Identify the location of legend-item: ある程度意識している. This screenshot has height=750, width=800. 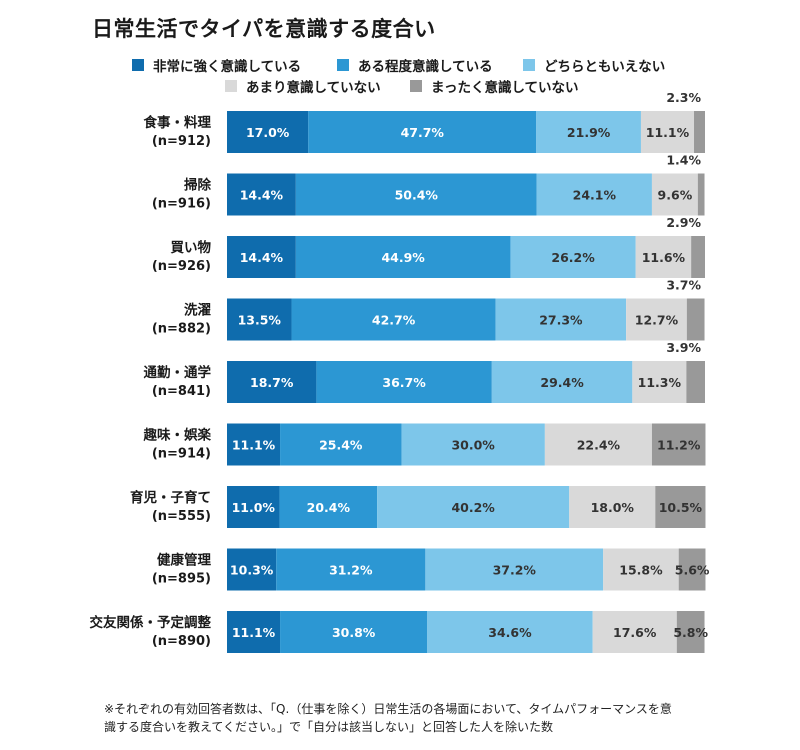
(415, 65).